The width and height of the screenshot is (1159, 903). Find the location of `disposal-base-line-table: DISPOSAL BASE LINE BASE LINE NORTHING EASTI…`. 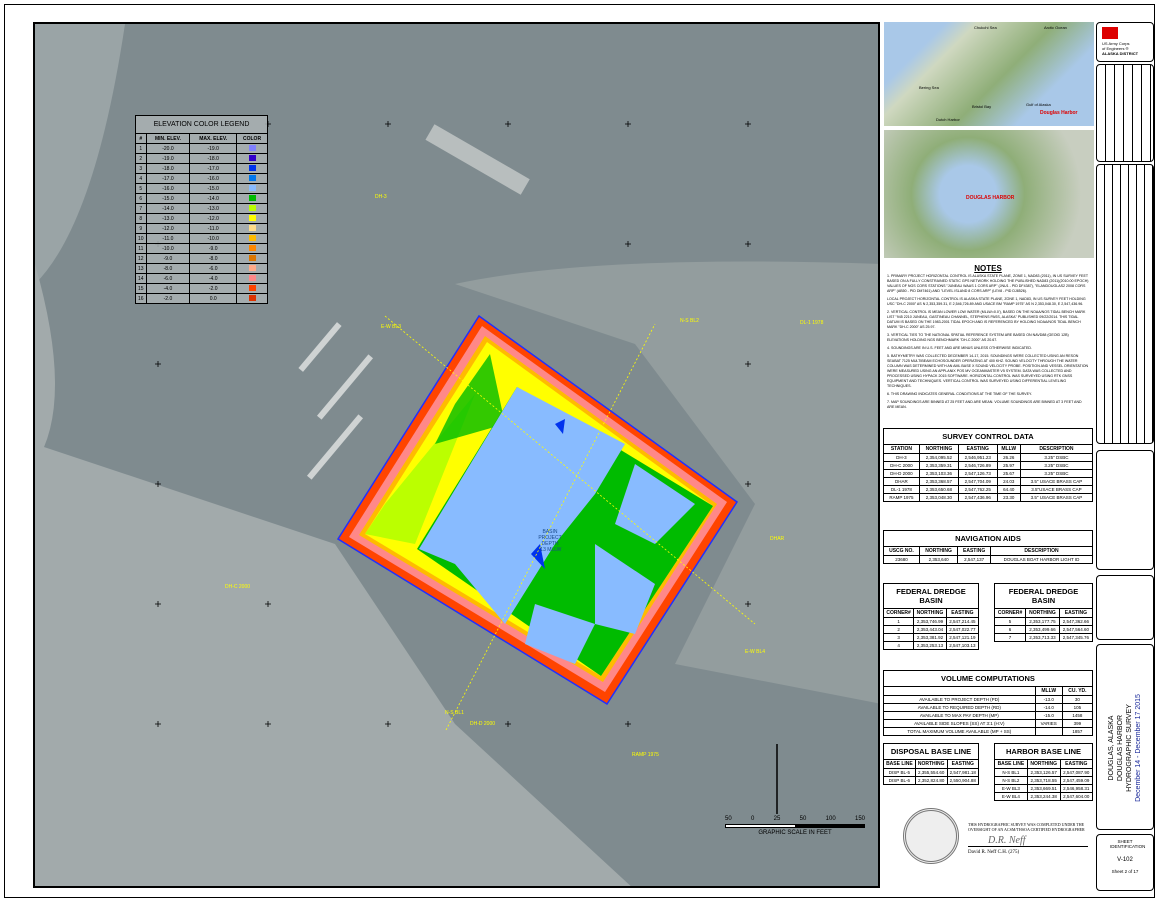

disposal-base-line-table: DISPOSAL BASE LINE BASE LINE NORTHING EASTI… is located at coordinates (931, 764).